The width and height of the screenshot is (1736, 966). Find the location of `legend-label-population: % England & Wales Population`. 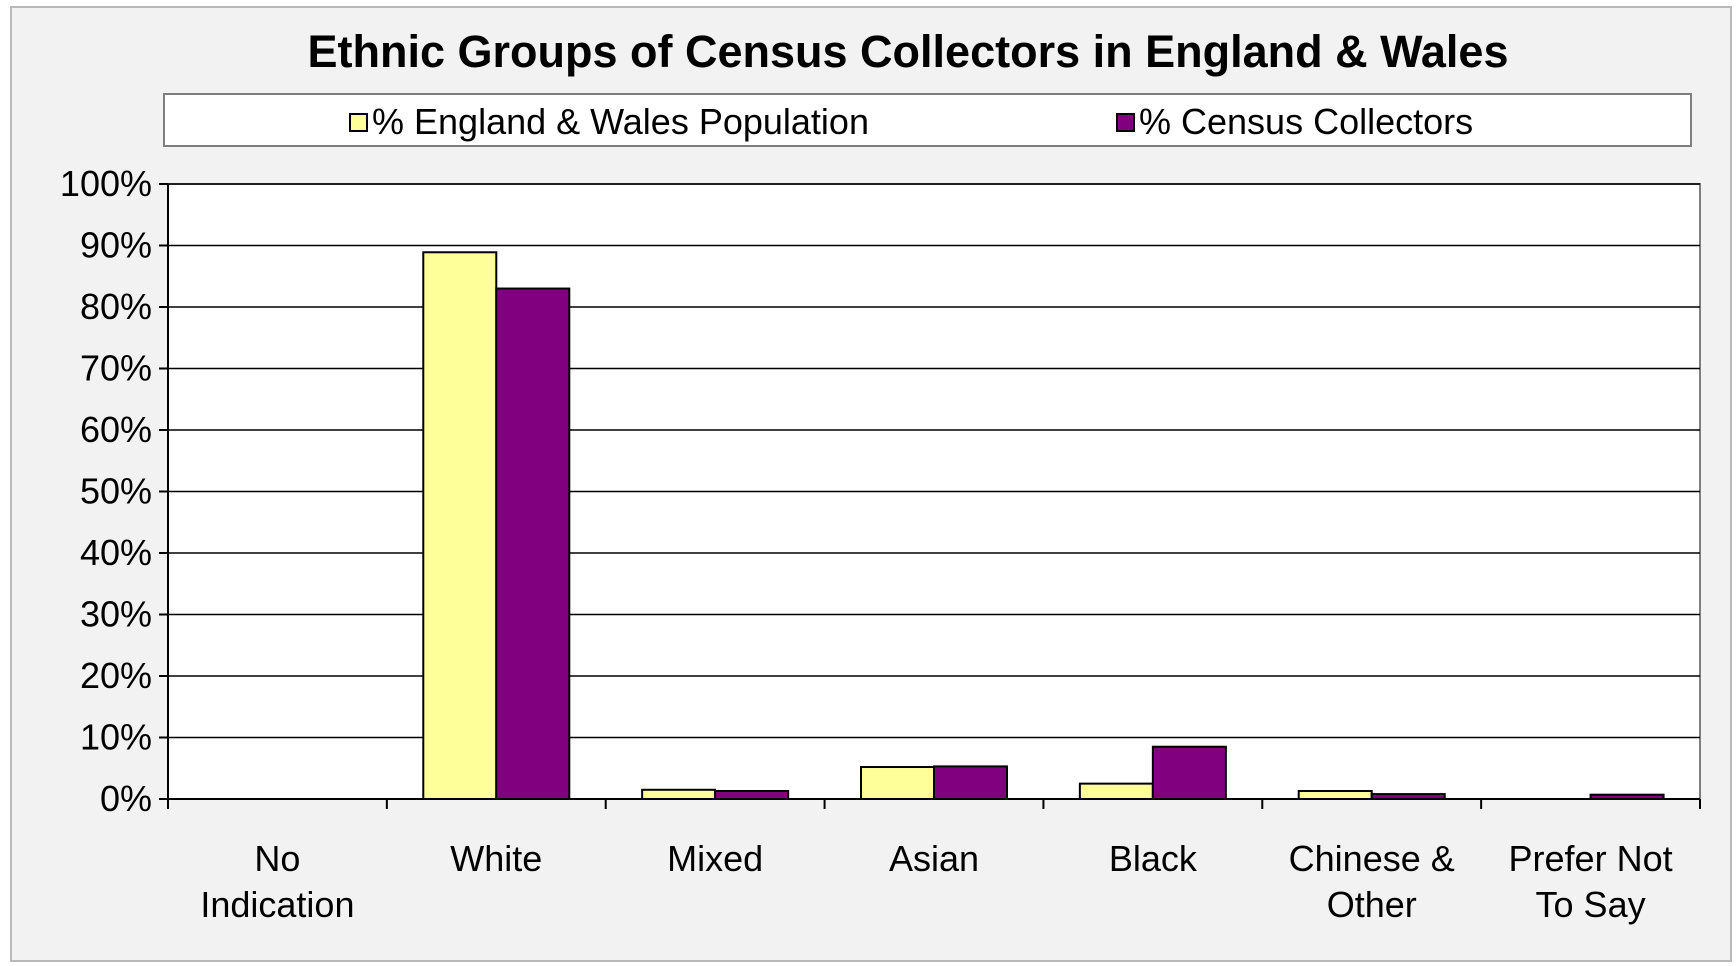

legend-label-population: % England & Wales Population is located at coordinates (620, 121).